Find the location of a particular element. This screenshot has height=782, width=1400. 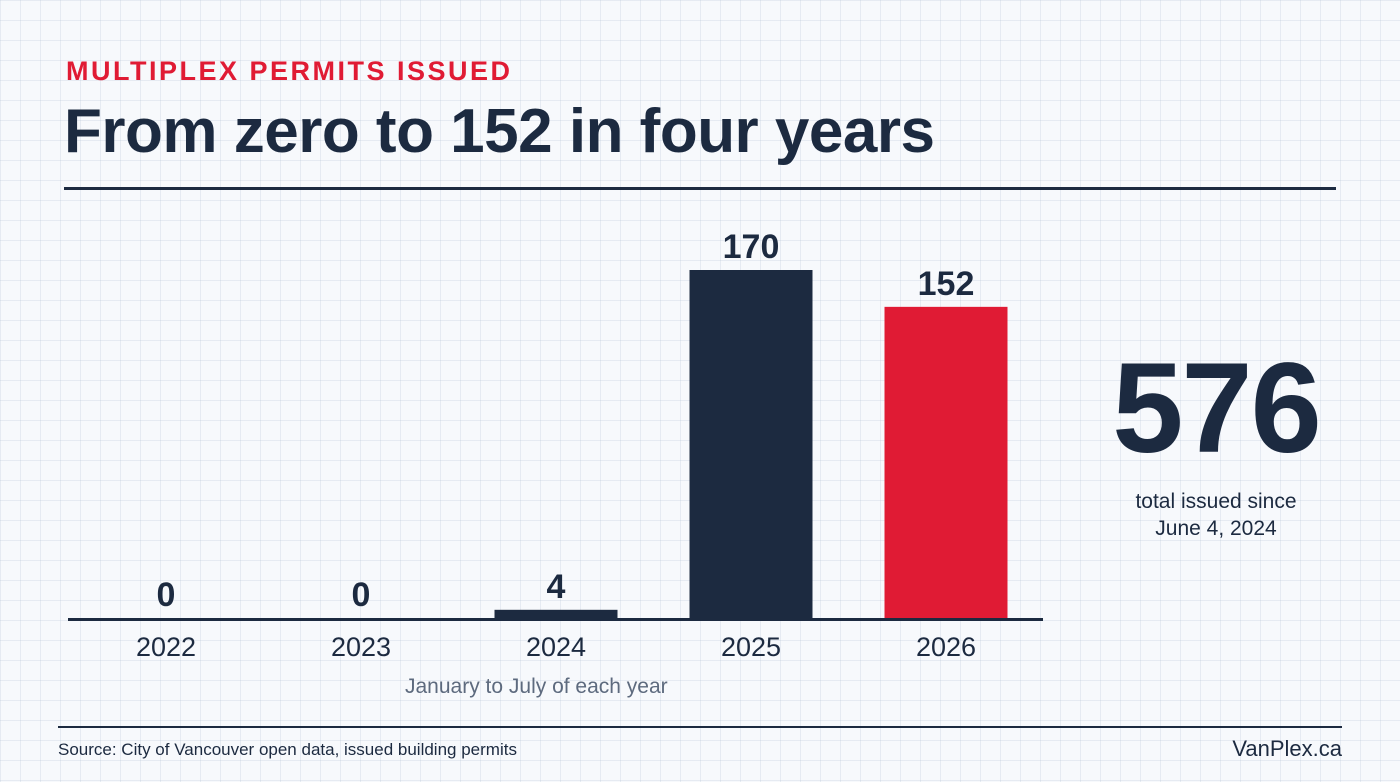

total-stat: 576 total issued since June 4, 2024 is located at coordinates (1216, 444).